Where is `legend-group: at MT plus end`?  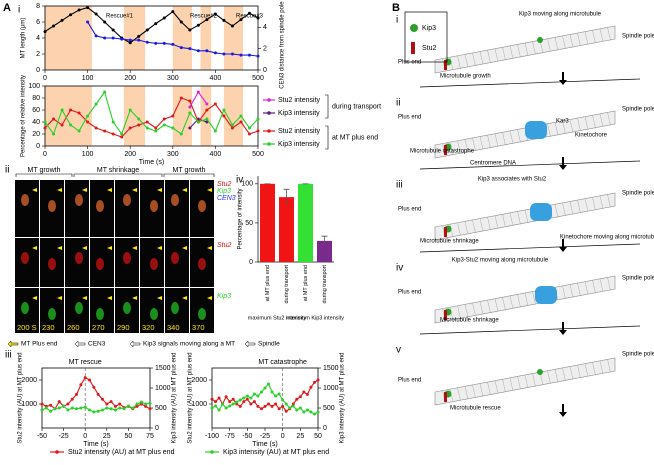 legend-group: at MT plus end is located at coordinates (355, 137).